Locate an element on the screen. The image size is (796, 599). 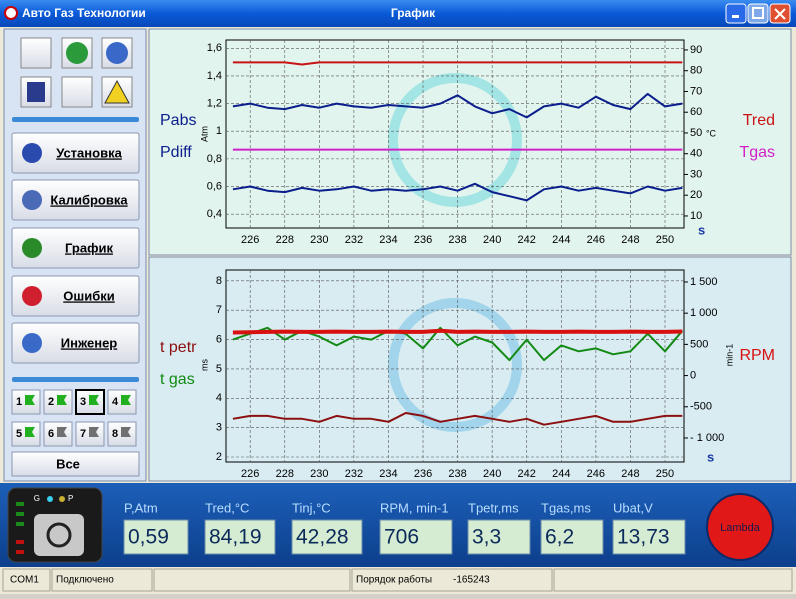
gauge-label: Tinj,°C is located at coordinates (311, 507).